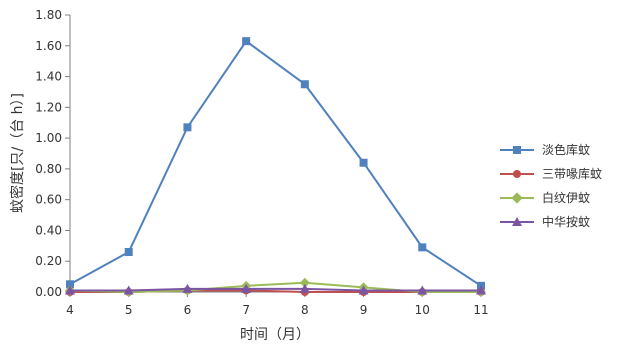 This screenshot has height=345, width=621. I want to click on y-tick-label: 1.40, so click(48, 77).